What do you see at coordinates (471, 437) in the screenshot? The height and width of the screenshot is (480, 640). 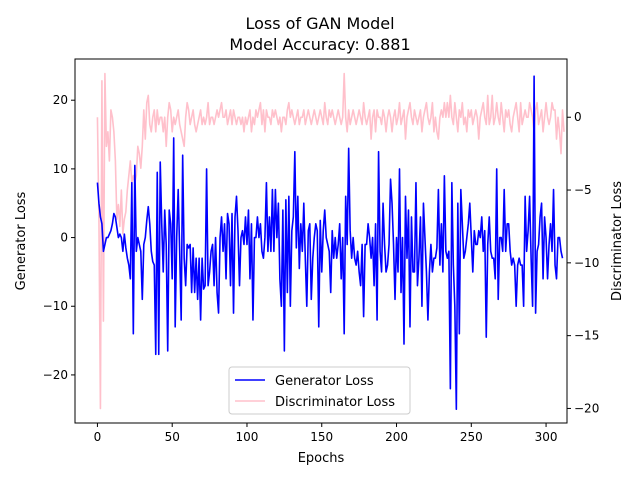 I see `x-tick-label: 250` at bounding box center [471, 437].